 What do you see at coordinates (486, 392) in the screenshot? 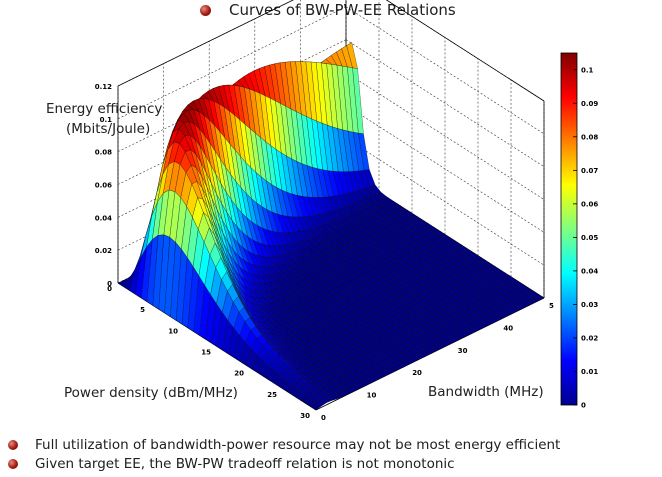
I see `x-axis-label: Bandwidth (MHz)` at bounding box center [486, 392].